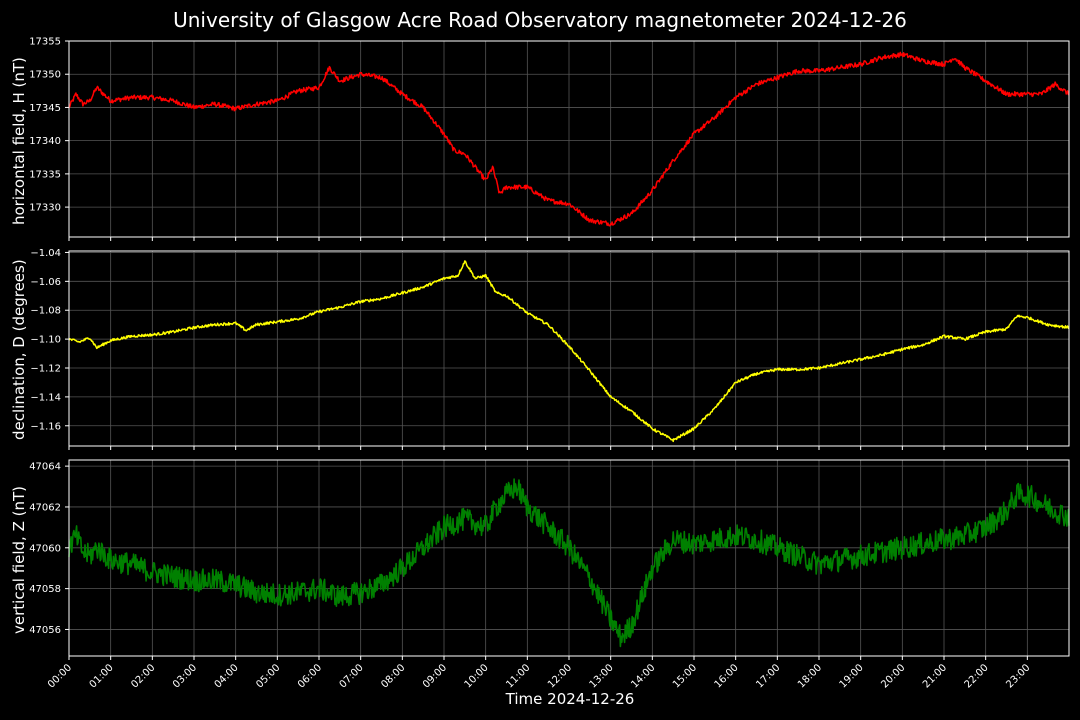 The height and width of the screenshot is (720, 1080). What do you see at coordinates (977, 676) in the screenshot?
I see `x-tick-label: 22:00` at bounding box center [977, 676].